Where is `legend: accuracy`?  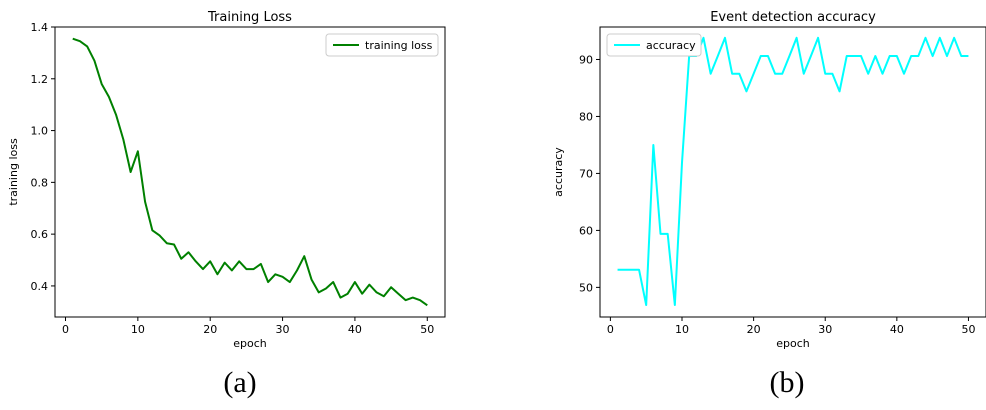
legend: accuracy is located at coordinates (654, 45).